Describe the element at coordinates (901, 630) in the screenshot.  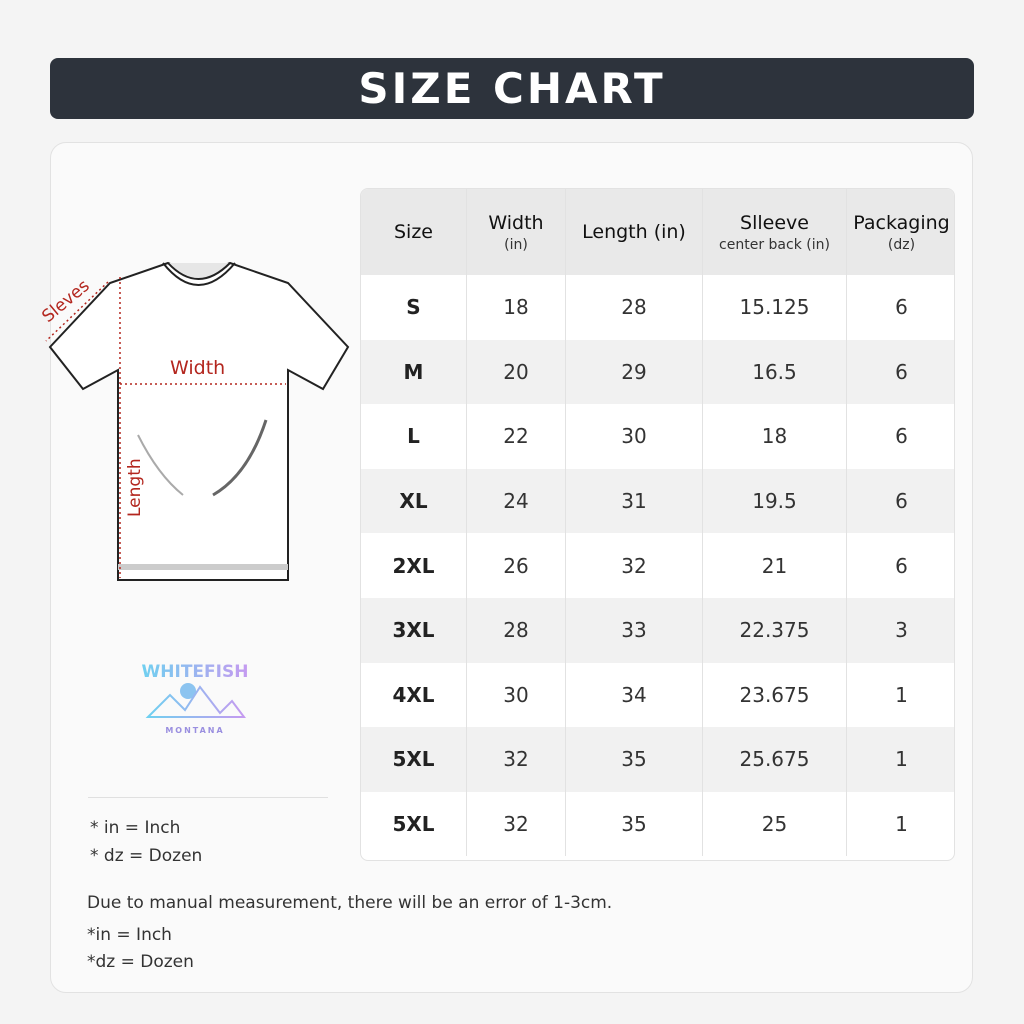
I see `cell-packaging: 3` at that location.